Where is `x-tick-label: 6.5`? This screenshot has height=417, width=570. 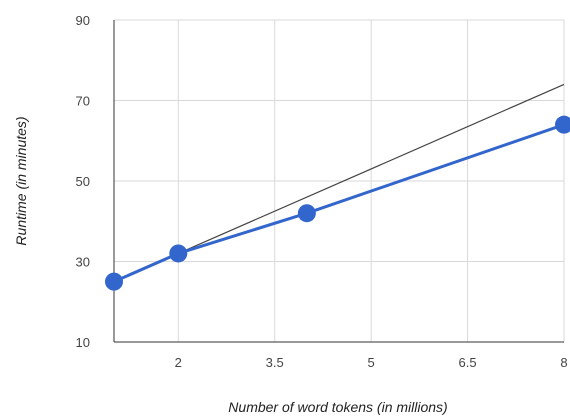
x-tick-label: 6.5 is located at coordinates (468, 362).